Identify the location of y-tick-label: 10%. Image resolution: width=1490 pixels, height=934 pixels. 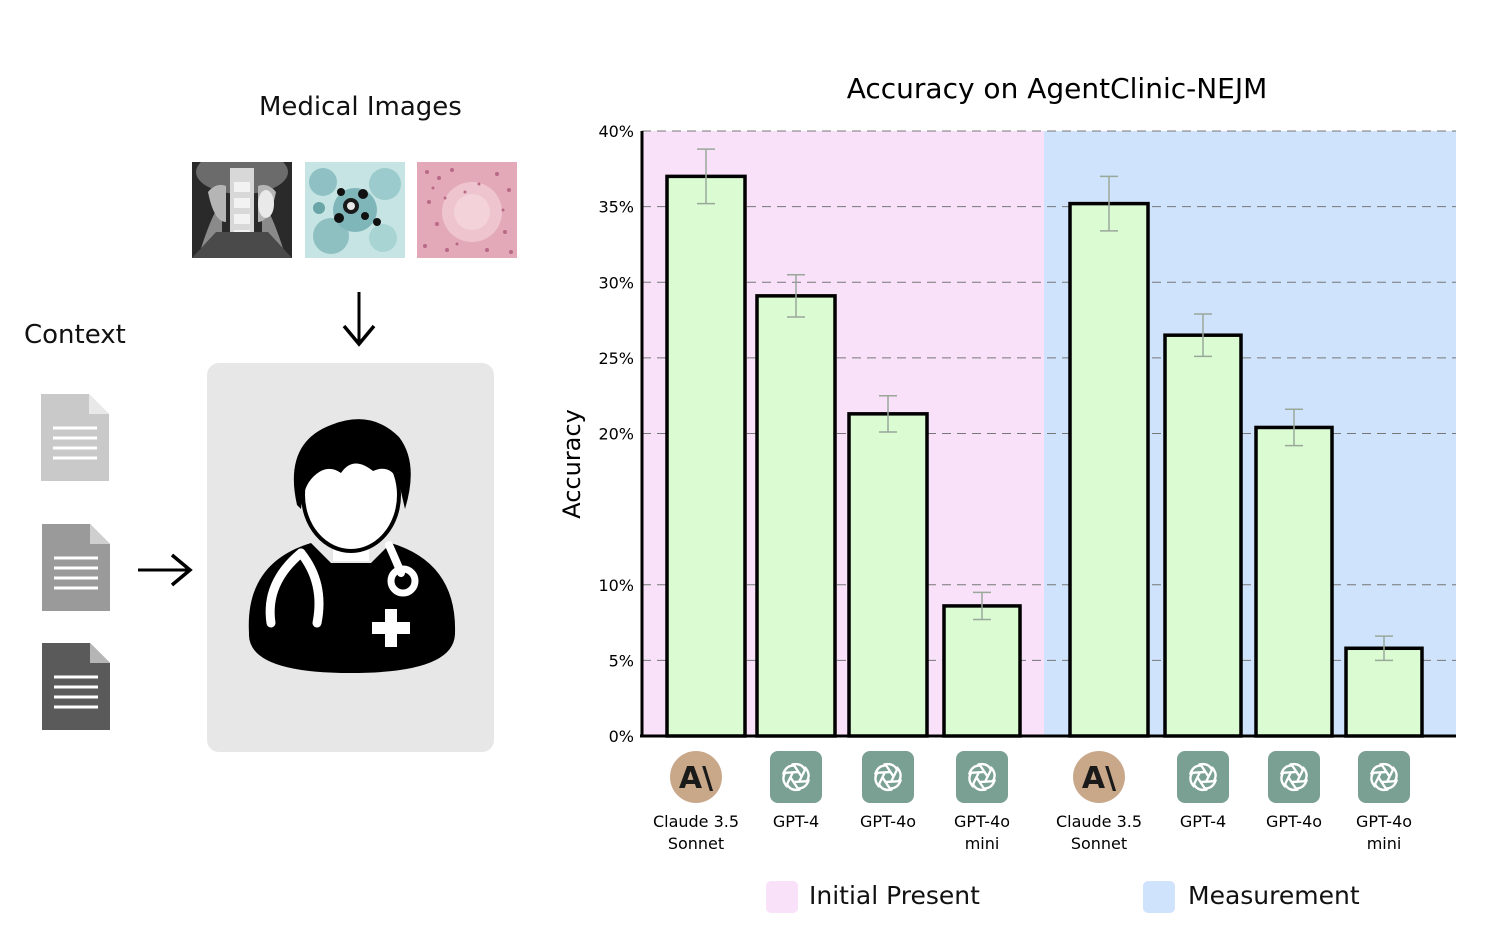
(616, 585).